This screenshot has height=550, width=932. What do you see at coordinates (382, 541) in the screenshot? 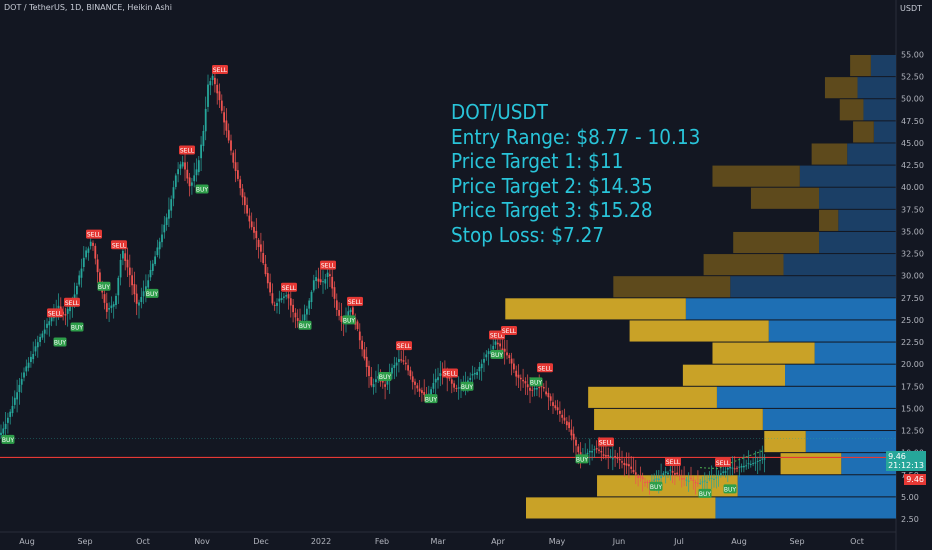
I see `x-tick-label: Feb` at bounding box center [382, 541].